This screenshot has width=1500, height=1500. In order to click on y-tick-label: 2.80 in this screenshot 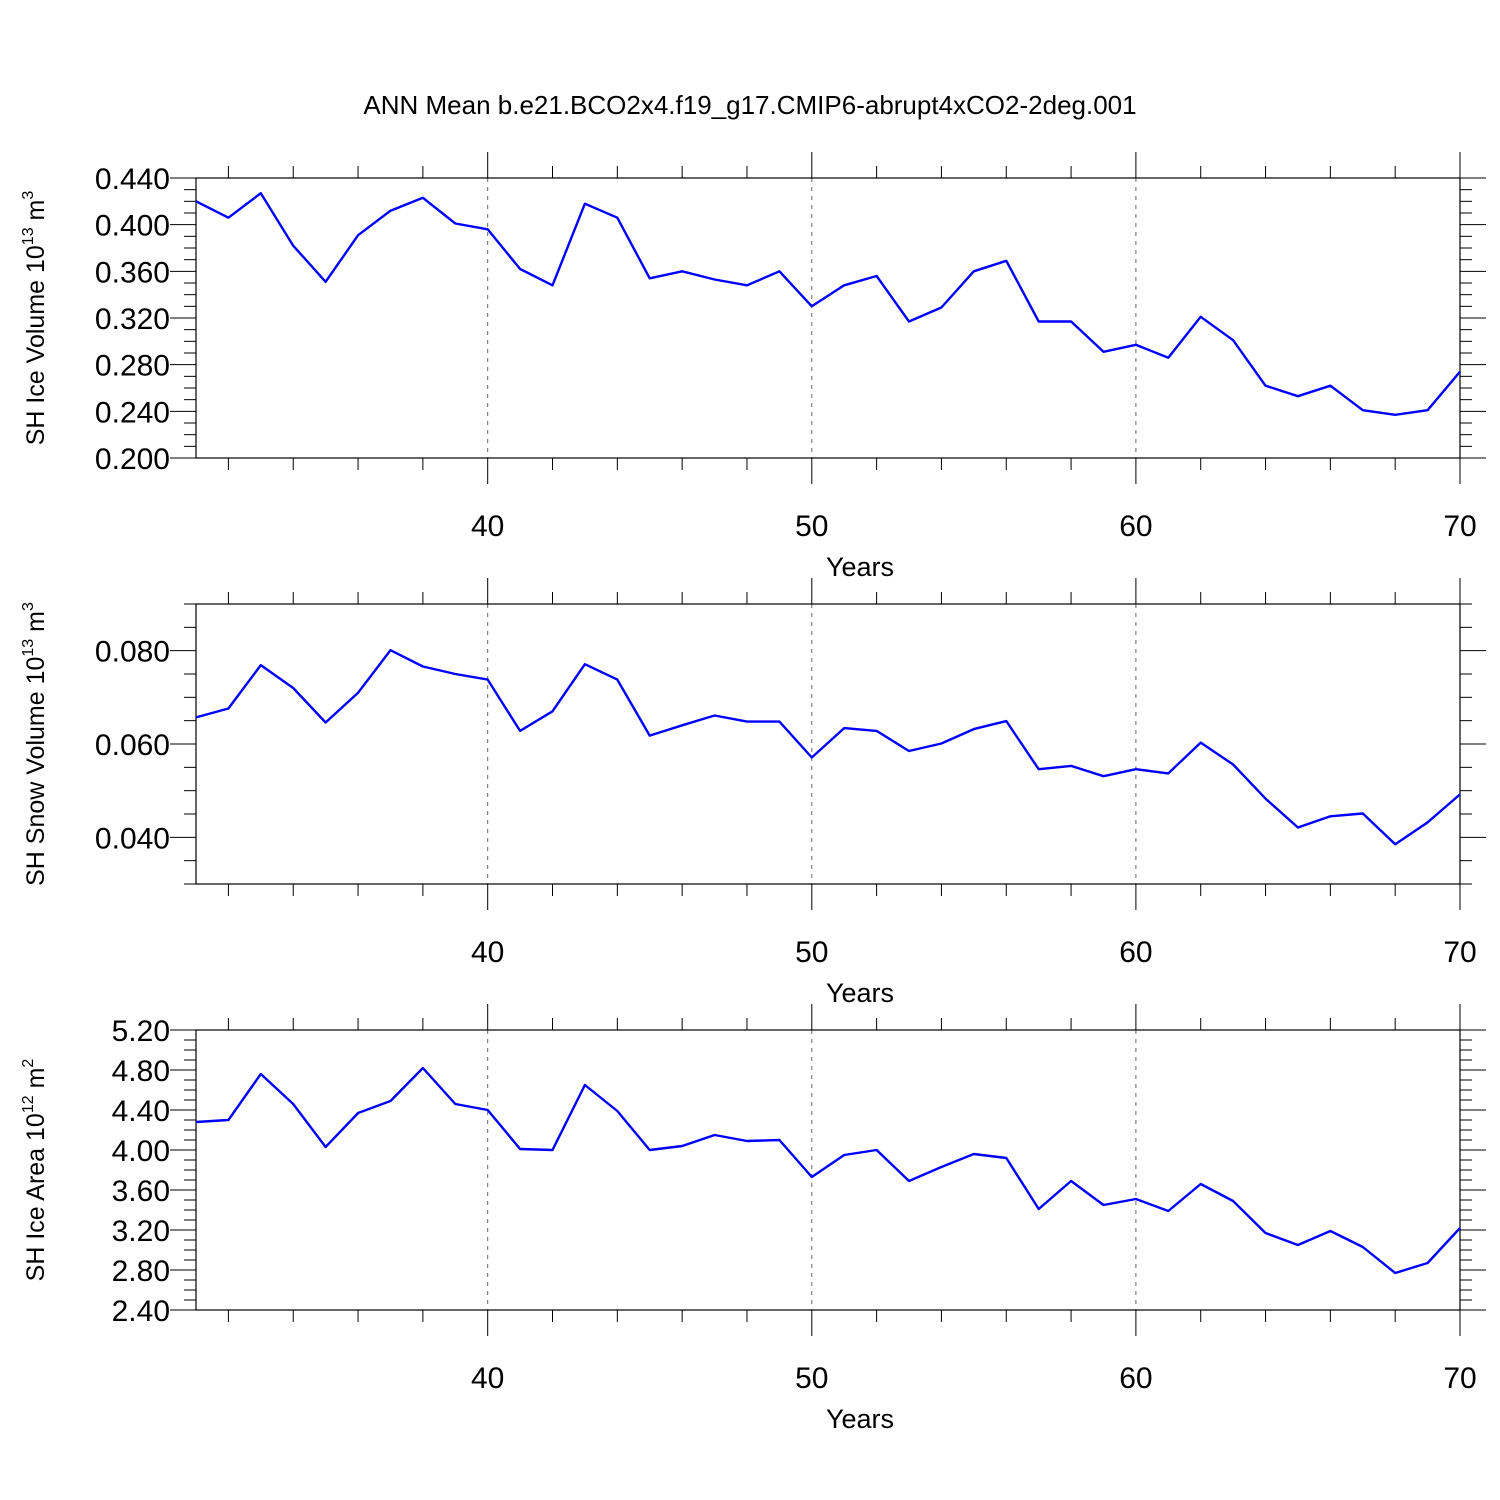, I will do `click(141, 1271)`.